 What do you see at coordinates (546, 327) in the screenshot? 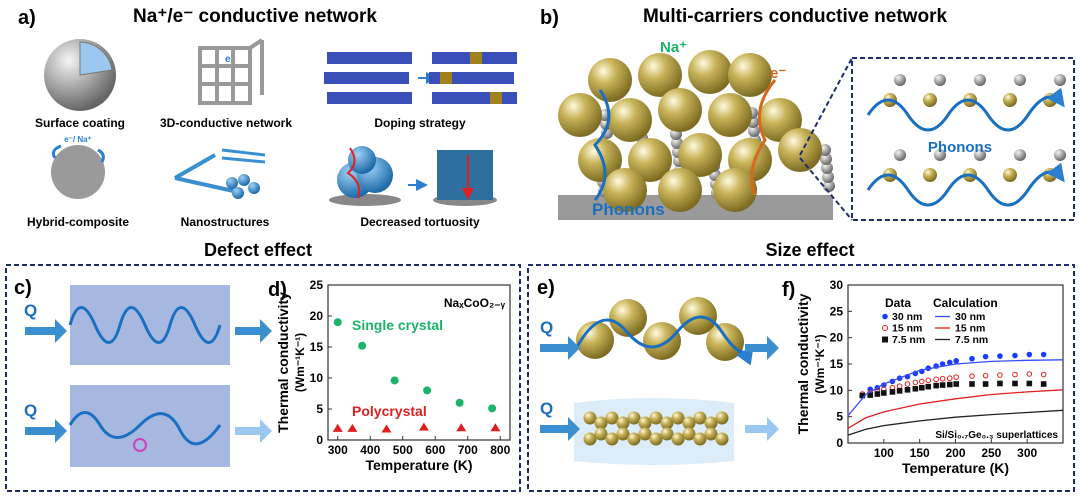
I see `q-label-e1: Q` at bounding box center [546, 327].